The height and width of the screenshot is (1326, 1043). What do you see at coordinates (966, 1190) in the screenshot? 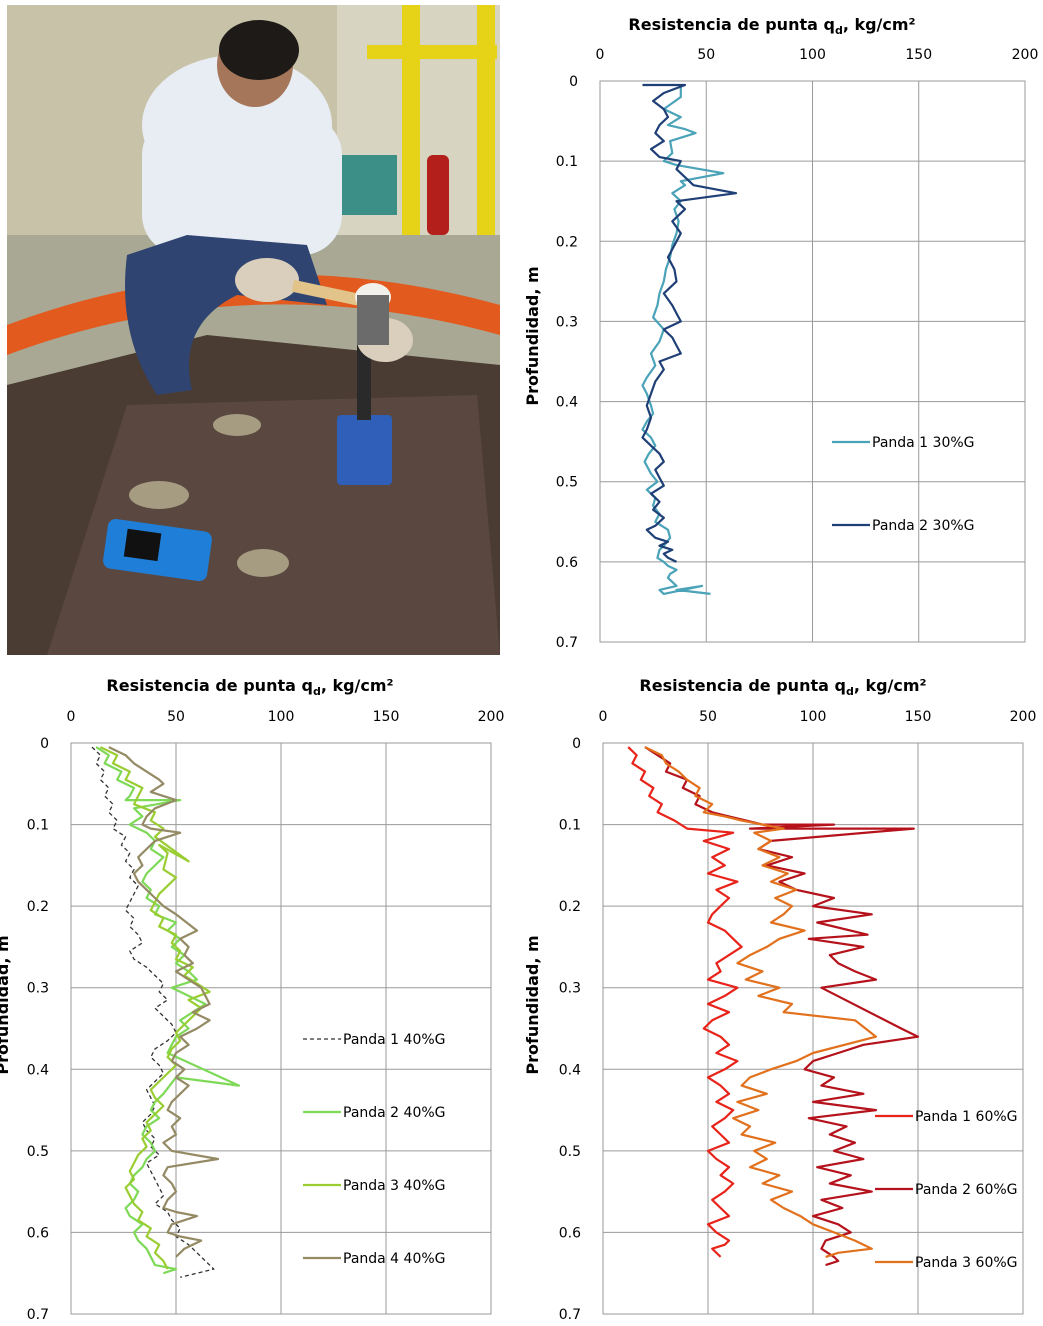
I see `legend-label: Panda 2 60%G` at bounding box center [966, 1190].